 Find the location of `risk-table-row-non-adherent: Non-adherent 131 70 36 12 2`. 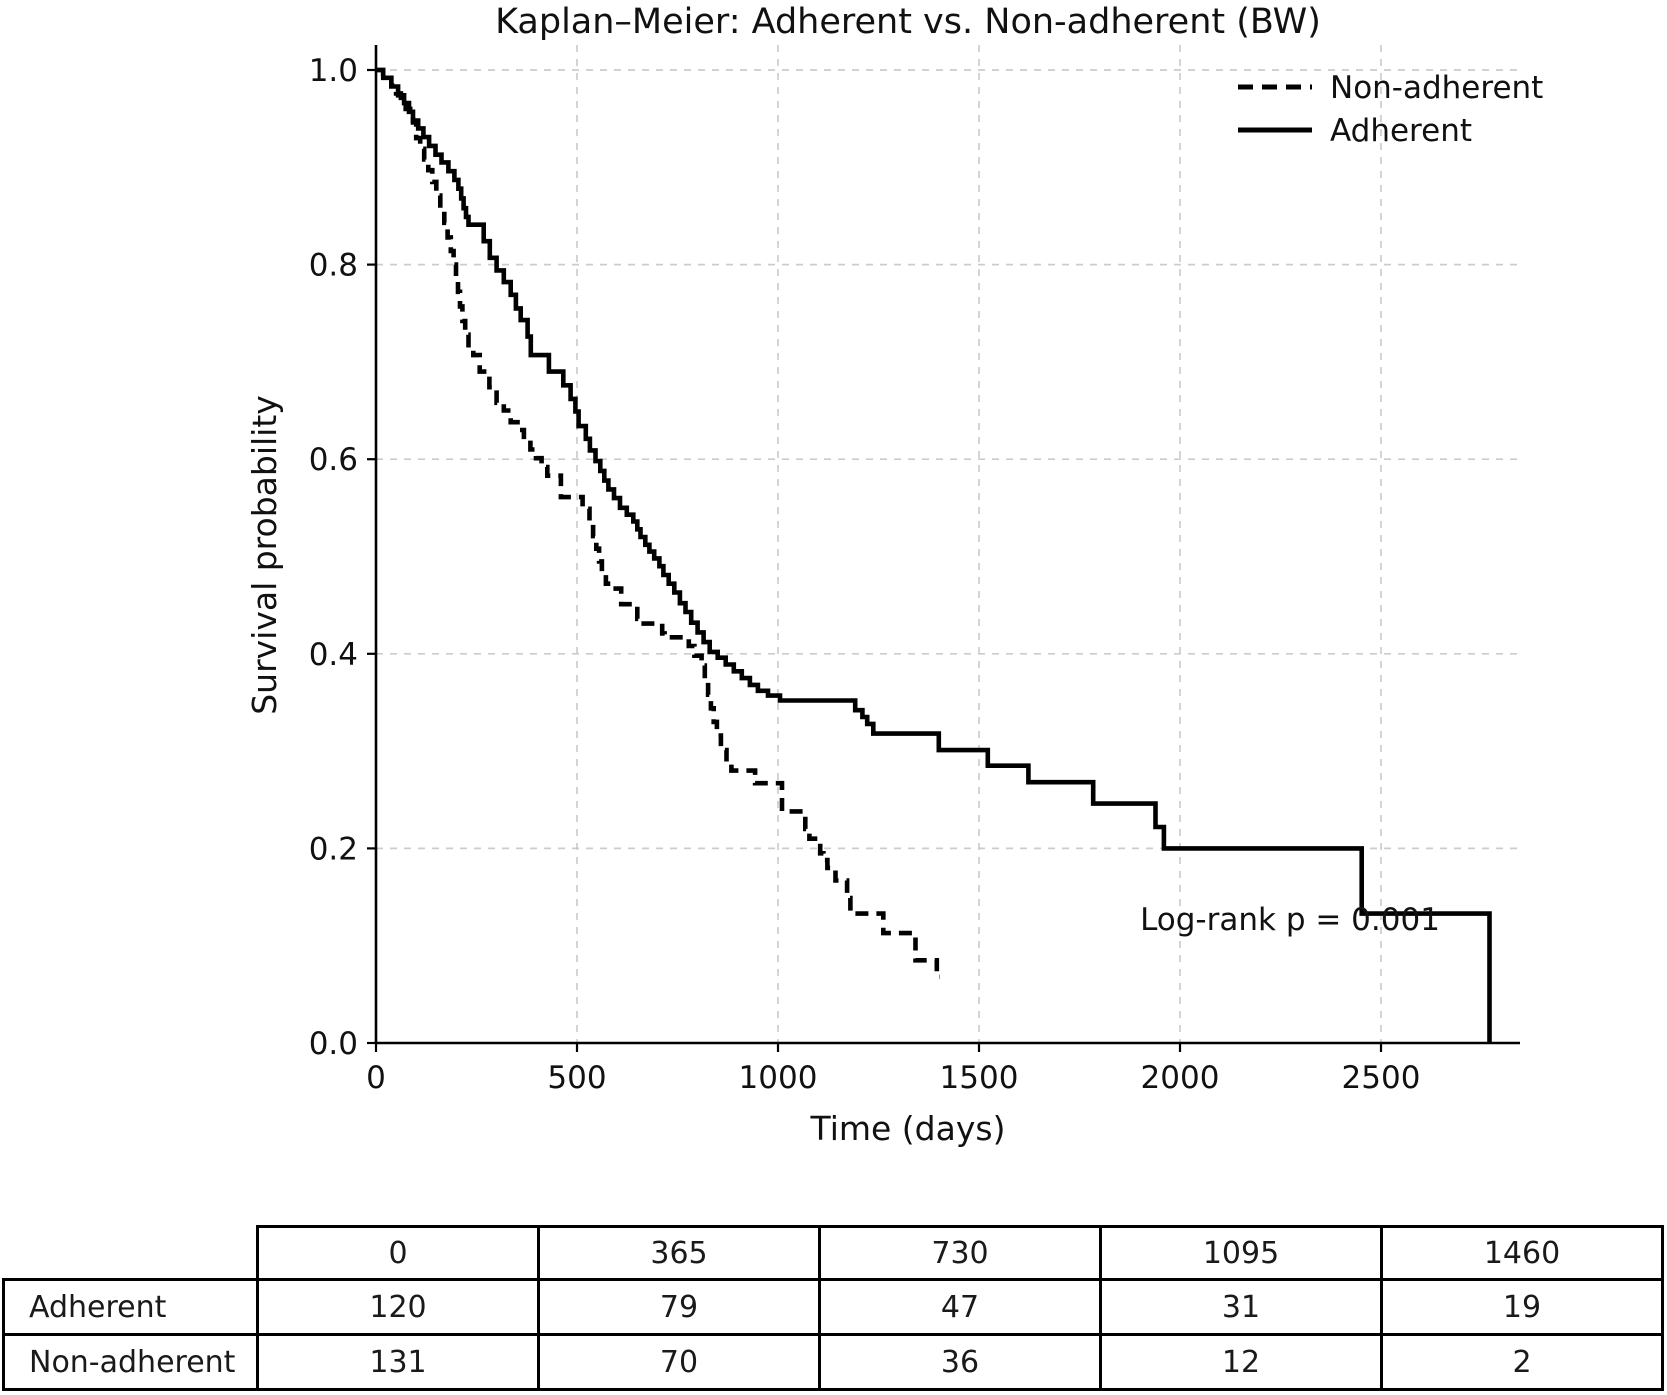

risk-table-row-non-adherent: Non-adherent 131 70 36 12 2 is located at coordinates (833, 1362).